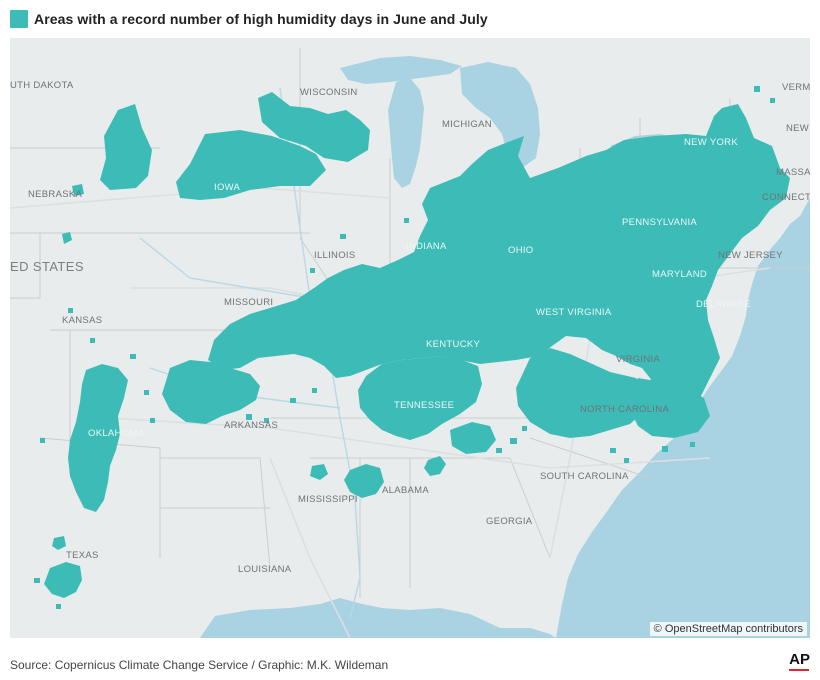 Image resolution: width=820 pixels, height=680 pixels. What do you see at coordinates (796, 87) in the screenshot?
I see `label-vermont: VERMO` at bounding box center [796, 87].